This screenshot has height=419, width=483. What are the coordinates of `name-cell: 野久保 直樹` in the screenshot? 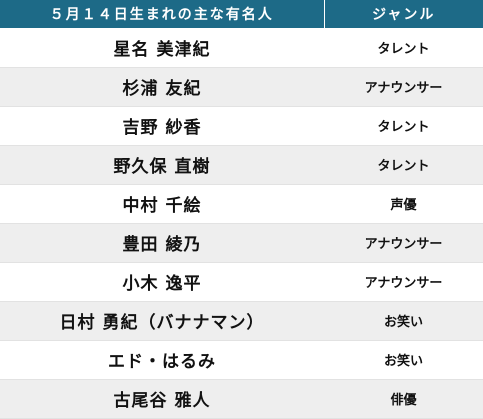 It's located at (162, 165).